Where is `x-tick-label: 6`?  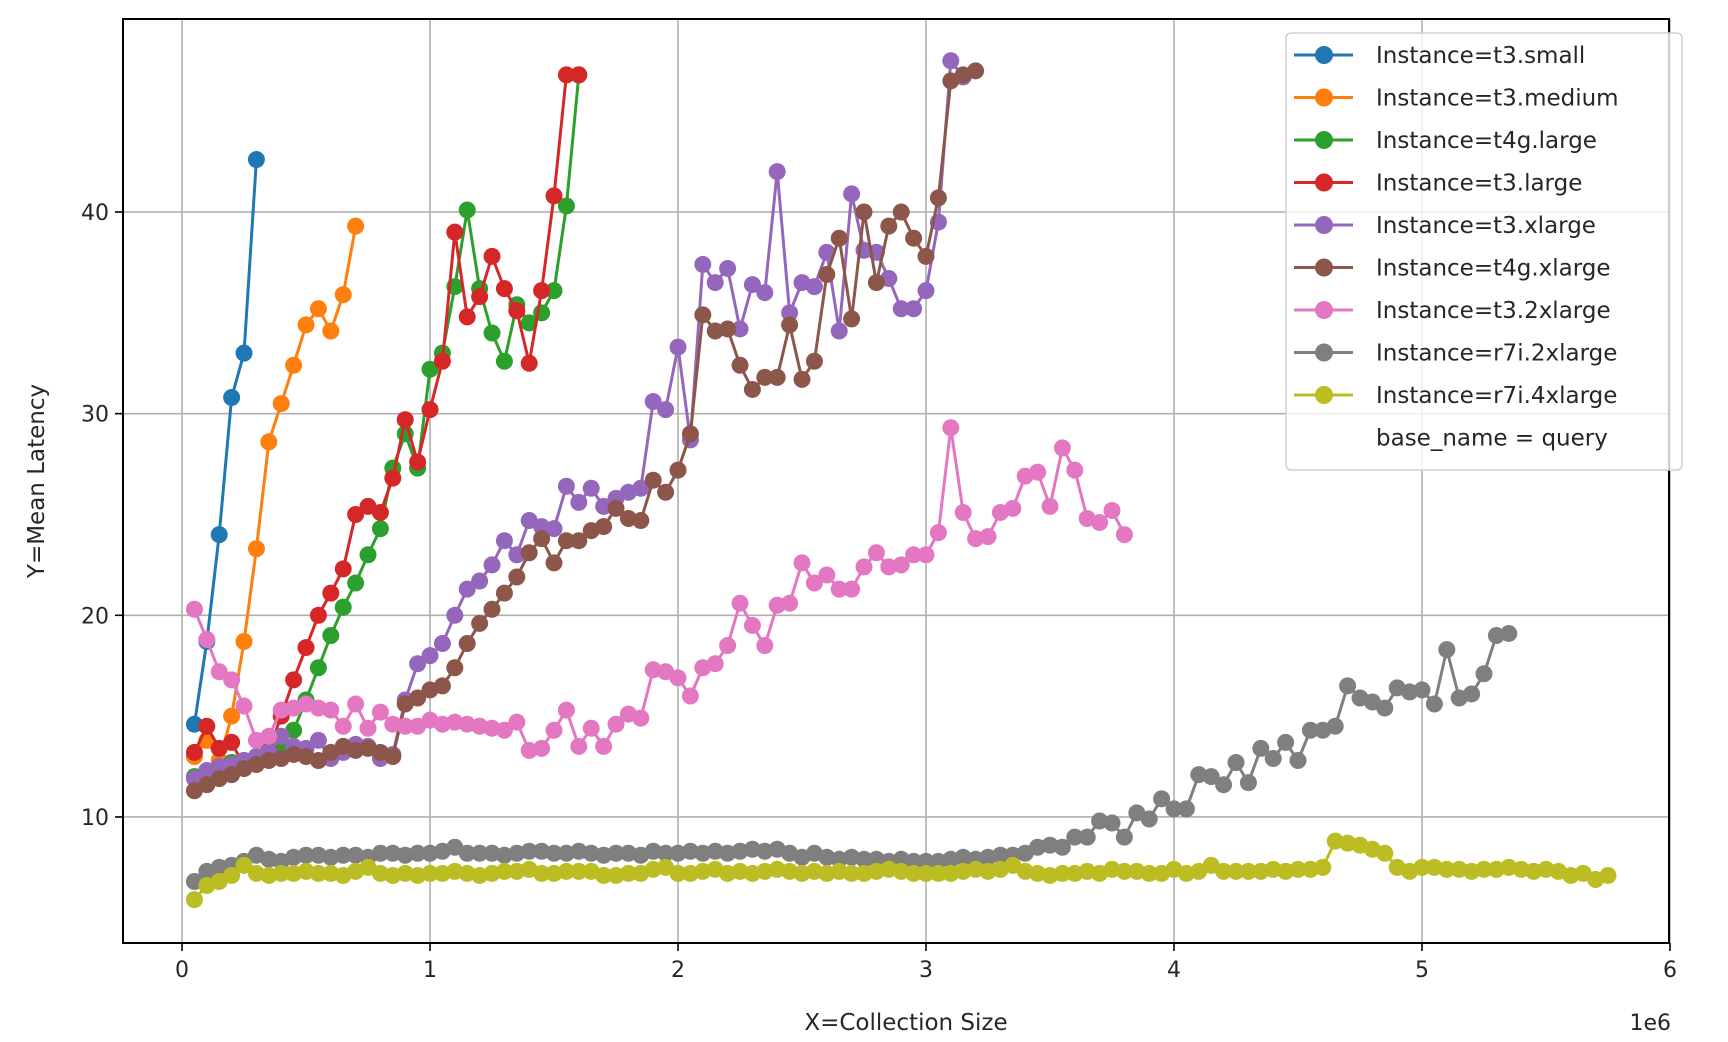 x-tick-label: 6 is located at coordinates (1670, 970).